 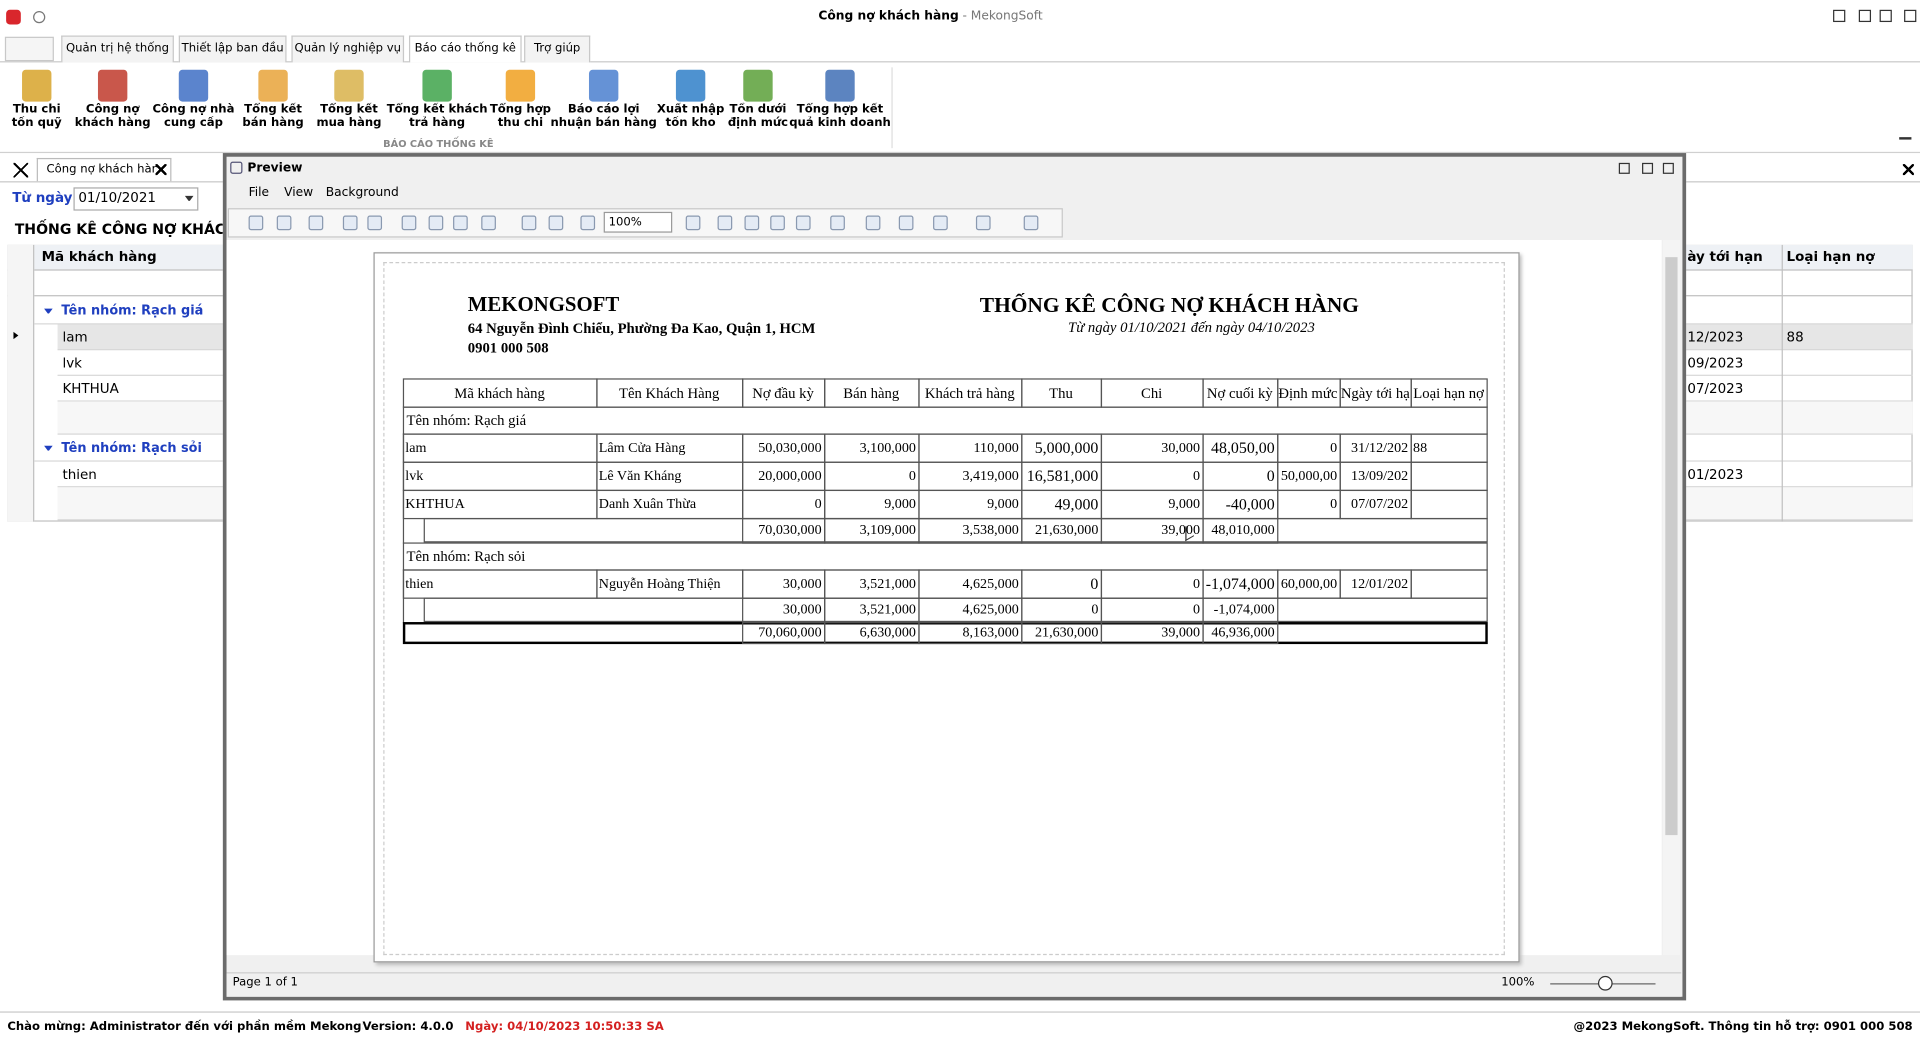 I want to click on tab-active, so click(x=465, y=49).